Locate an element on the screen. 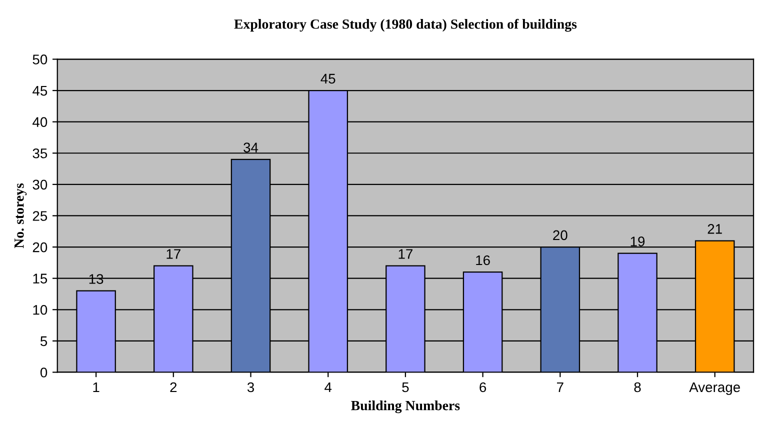 This screenshot has height=423, width=765. data-label: 21 is located at coordinates (715, 229).